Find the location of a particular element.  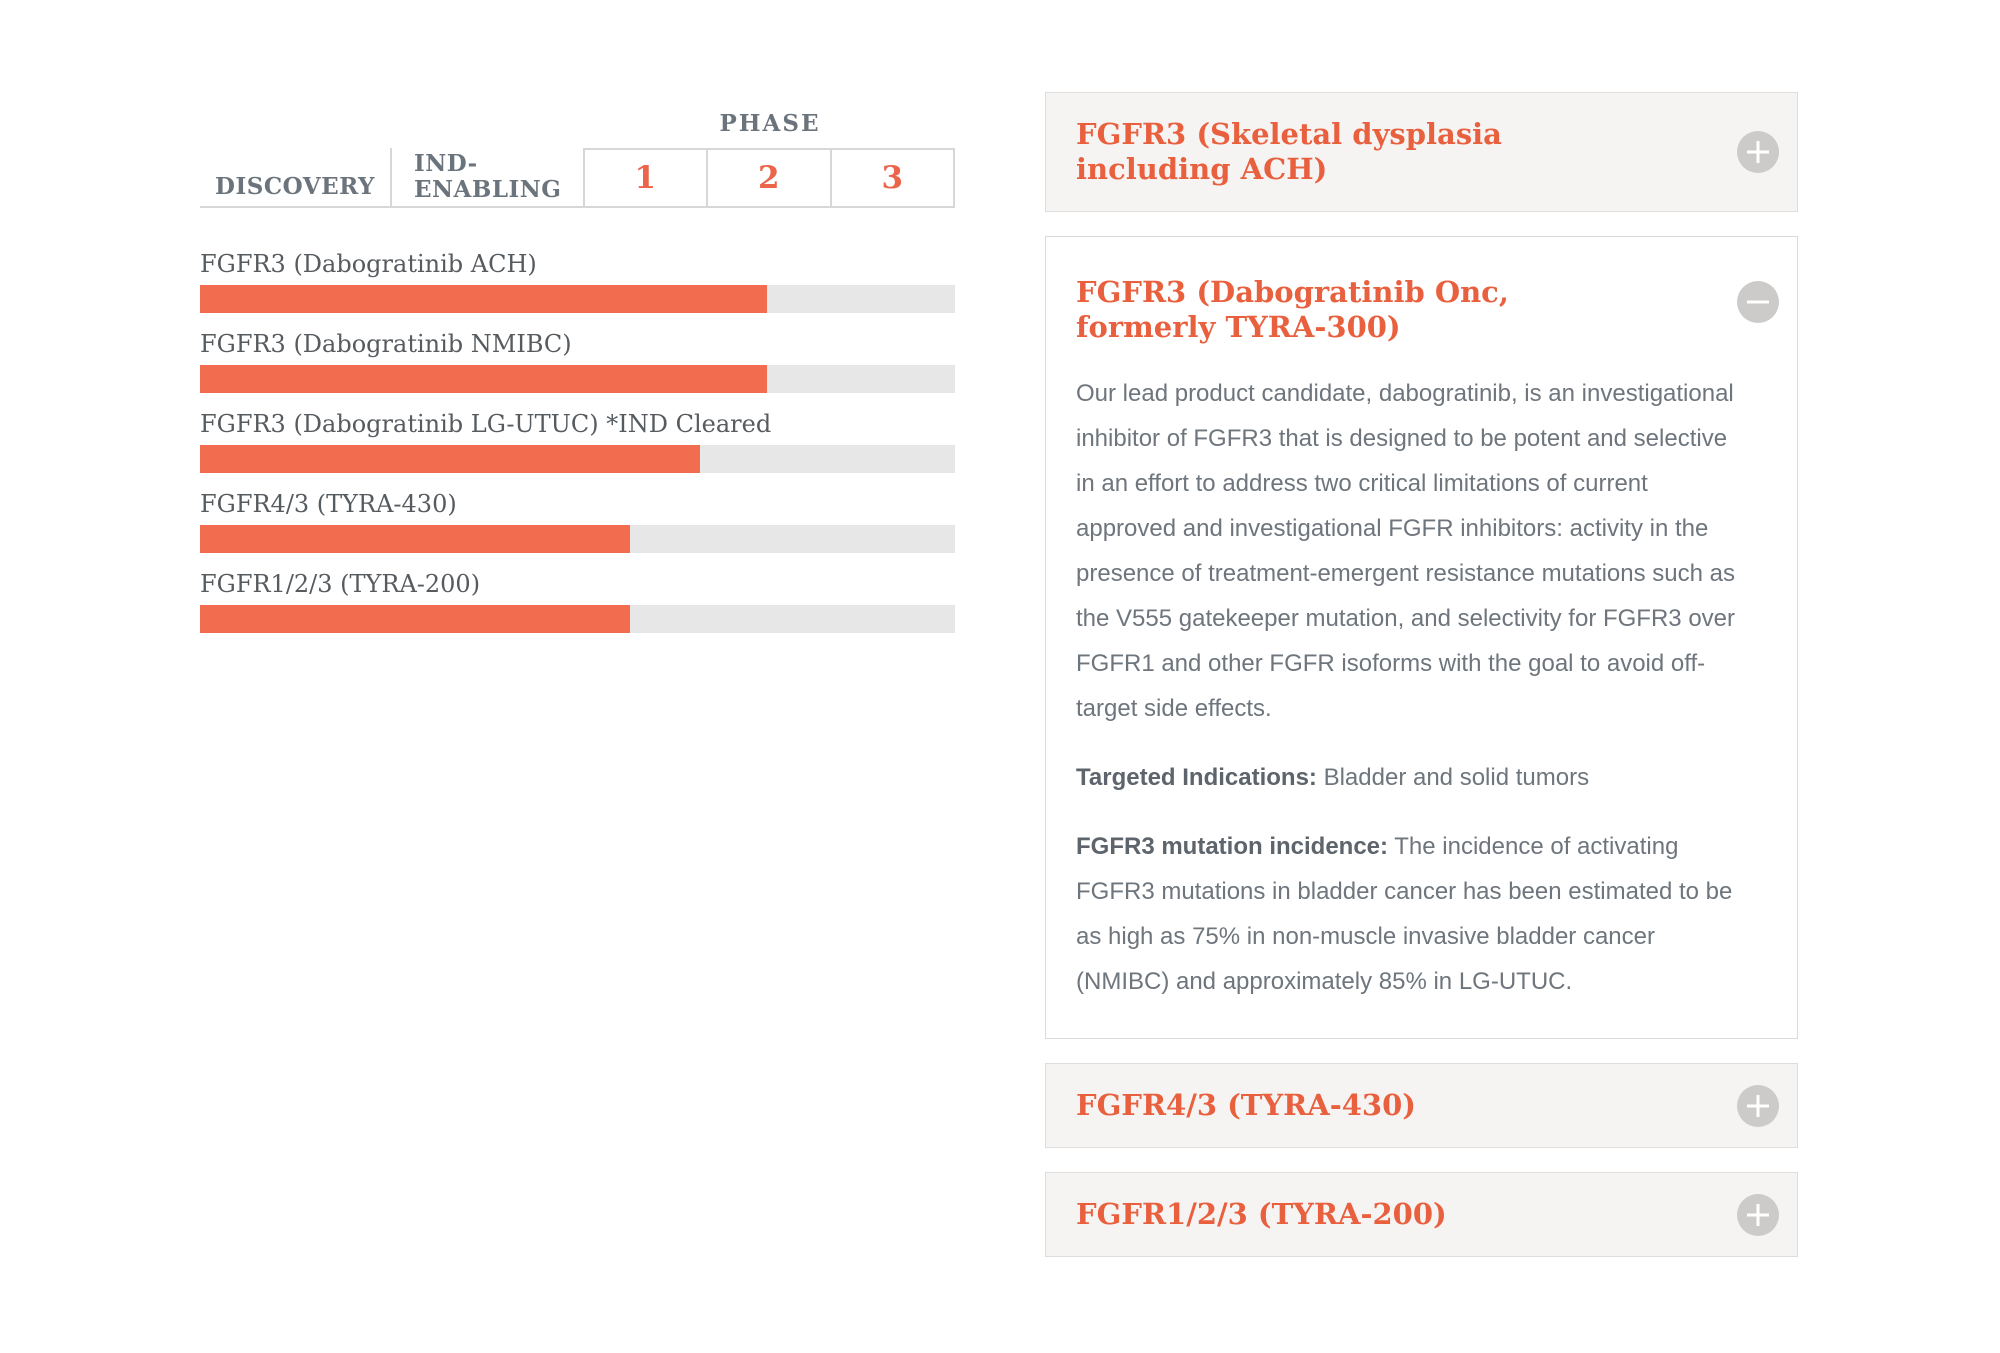

program-label: FGFR3 (Dabogratinib ACH) is located at coordinates (368, 264).